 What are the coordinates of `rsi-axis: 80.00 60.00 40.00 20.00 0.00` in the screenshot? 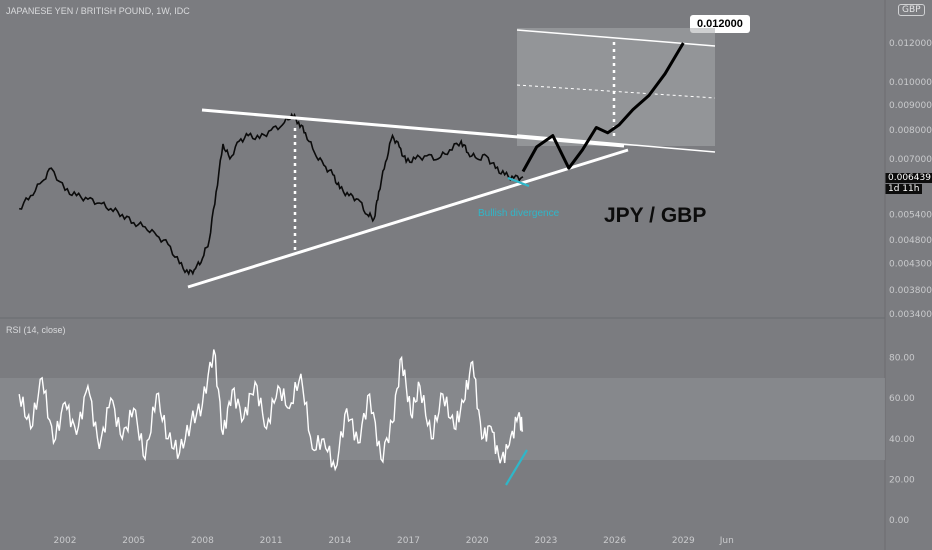 It's located at (902, 440).